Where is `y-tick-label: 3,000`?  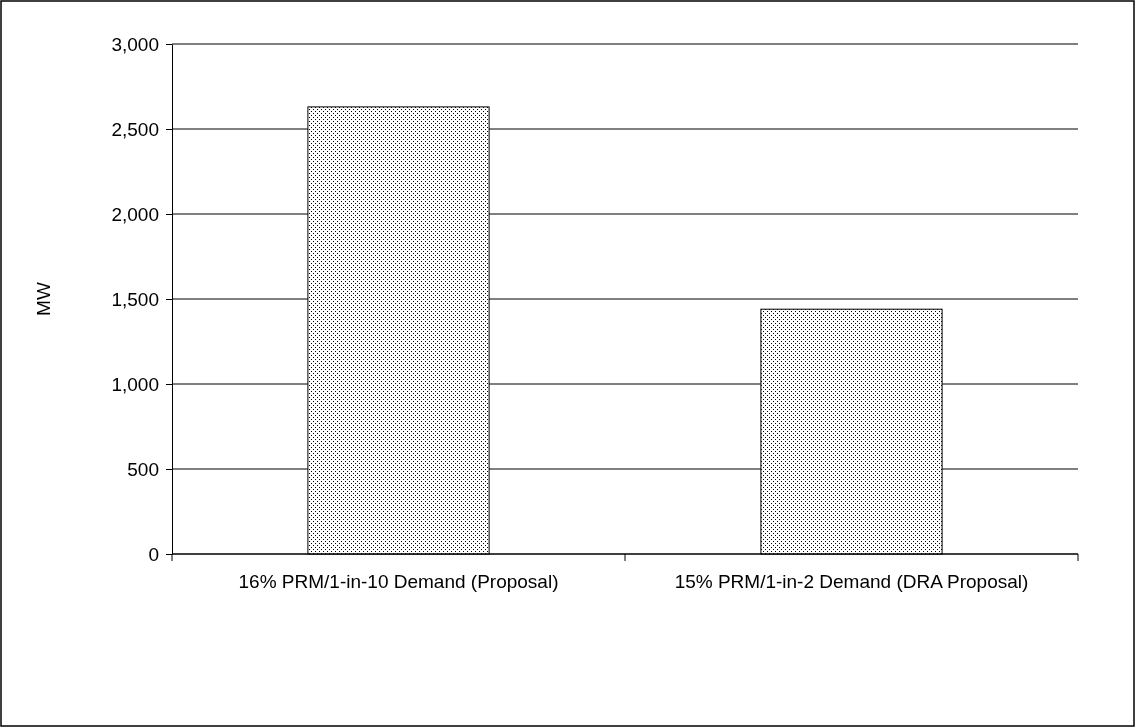 y-tick-label: 3,000 is located at coordinates (135, 44).